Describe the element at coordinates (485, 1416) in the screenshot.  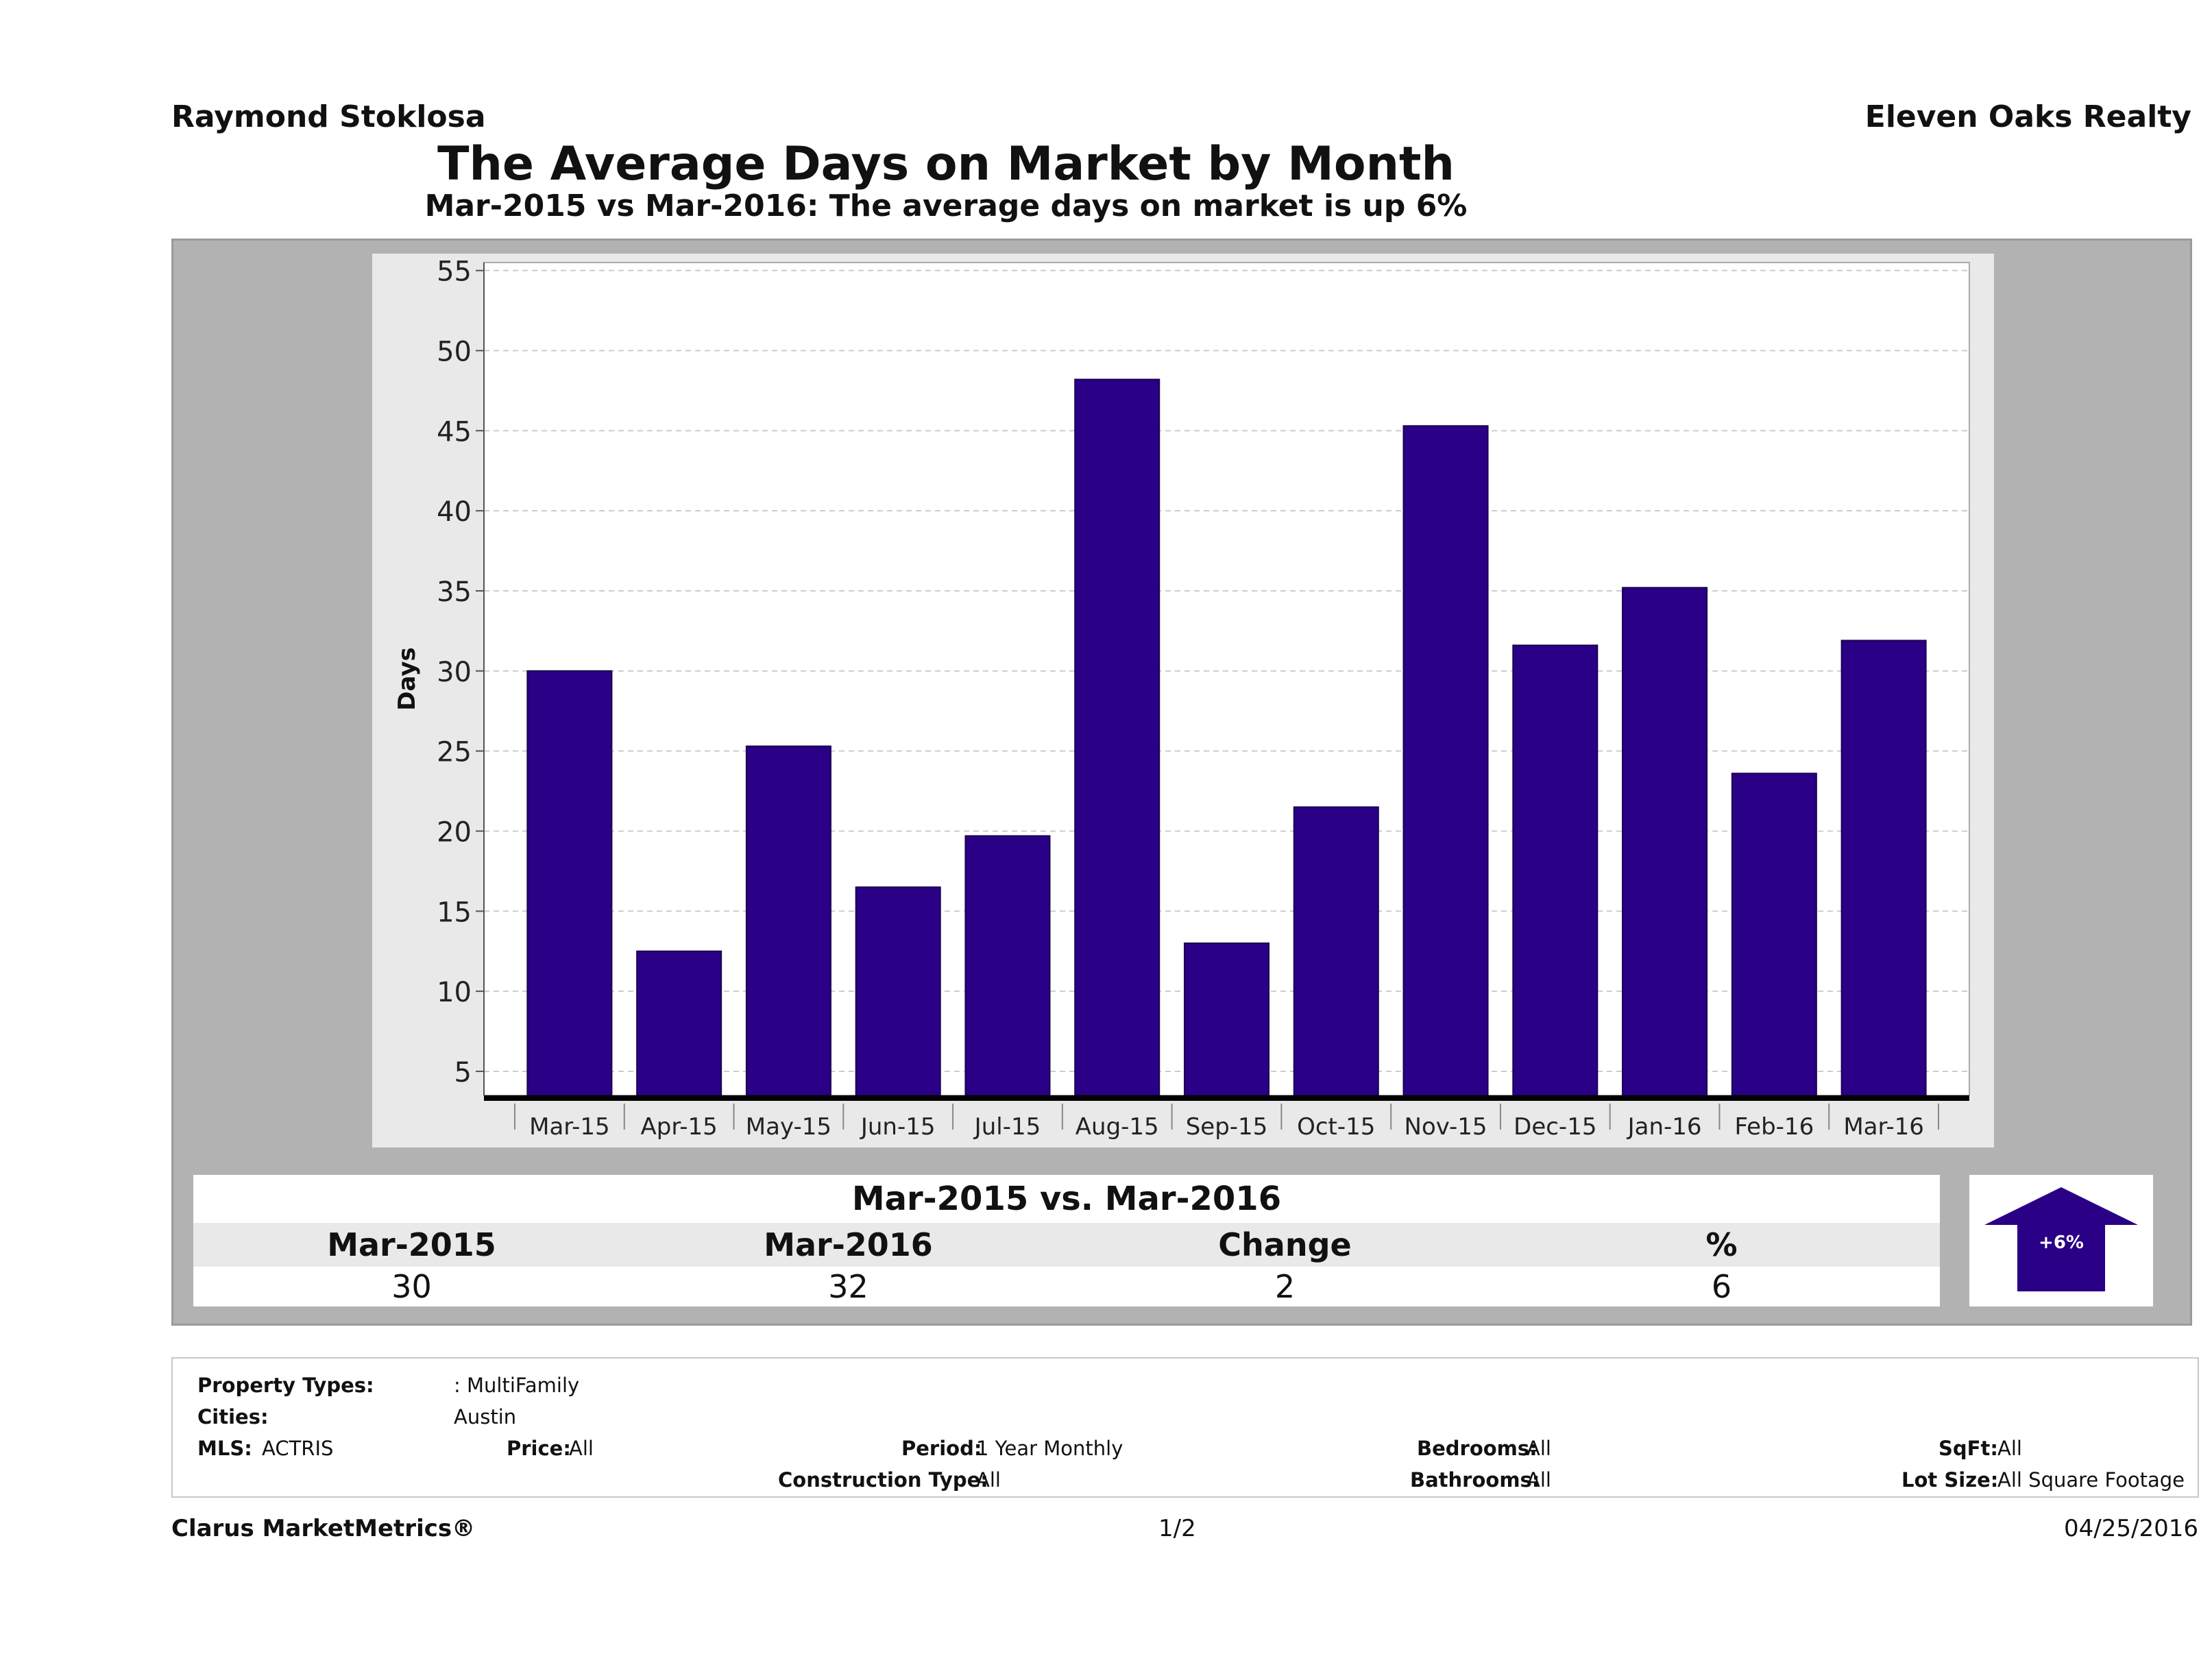
I see `cities-value: Austin` at that location.